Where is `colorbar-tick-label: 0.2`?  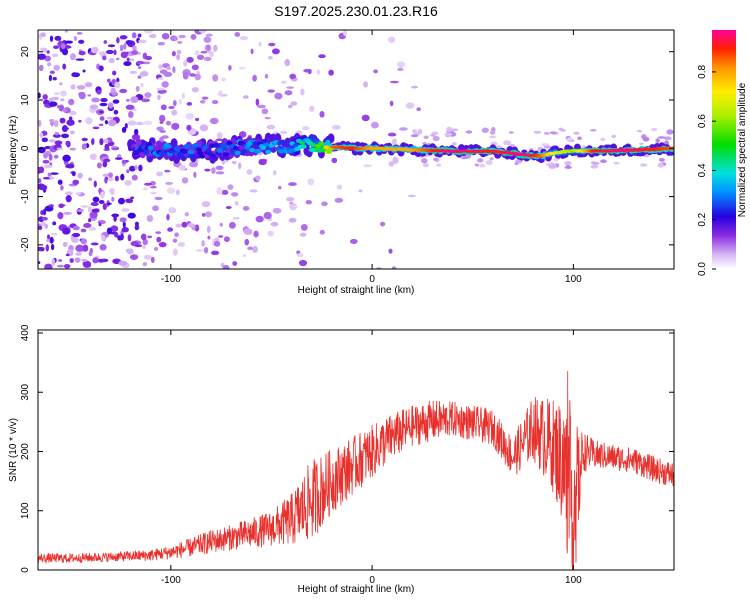
colorbar-tick-label: 0.2 is located at coordinates (702, 219).